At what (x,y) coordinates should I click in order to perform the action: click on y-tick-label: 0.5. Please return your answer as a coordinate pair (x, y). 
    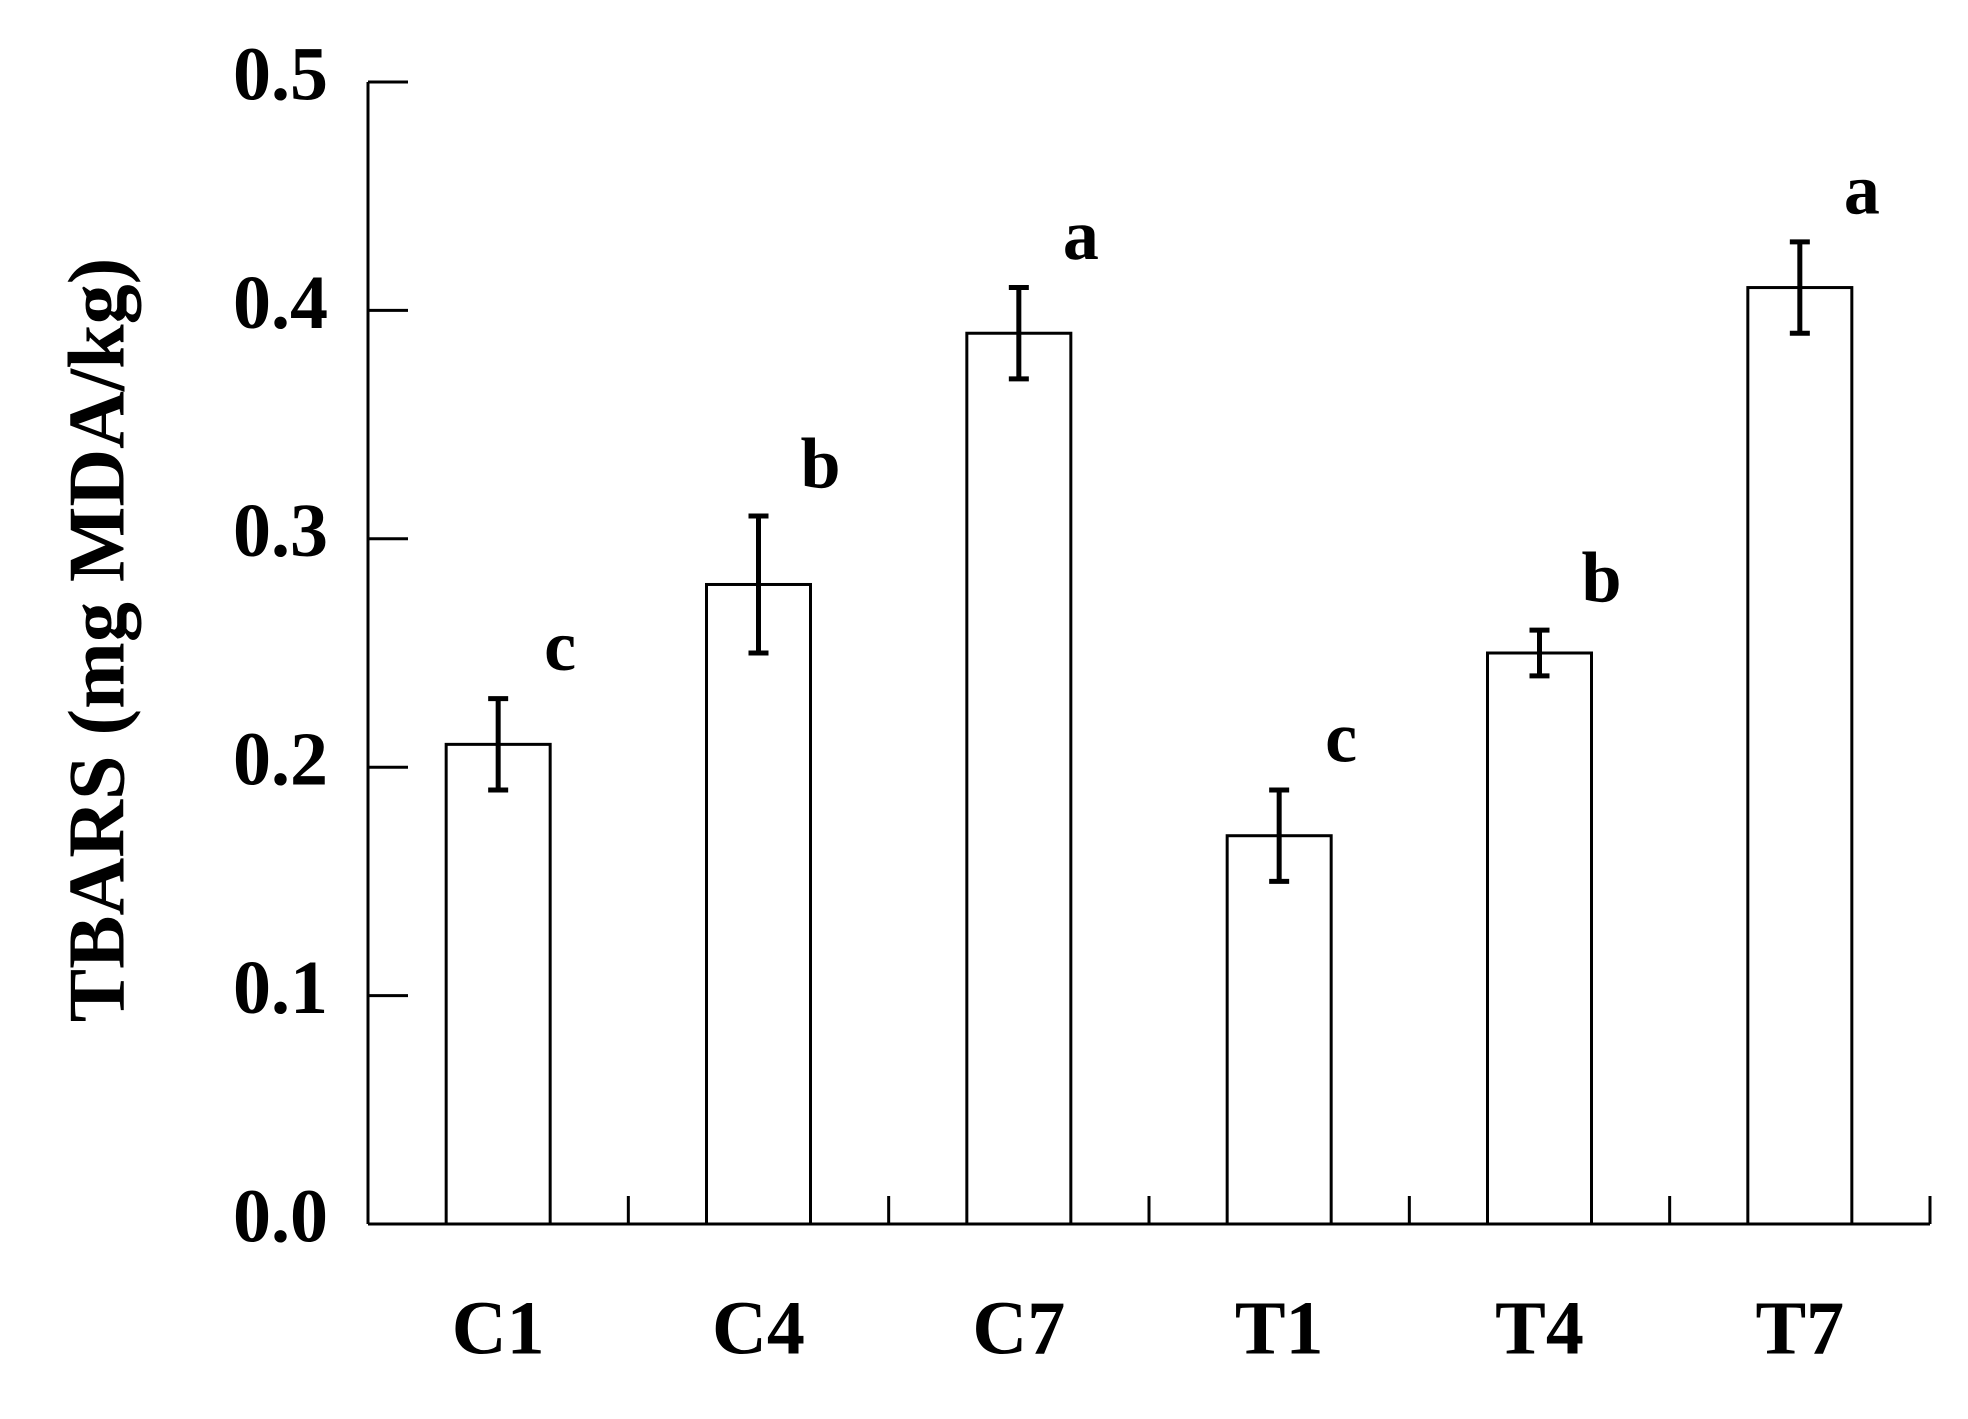
    Looking at the image, I should click on (280, 74).